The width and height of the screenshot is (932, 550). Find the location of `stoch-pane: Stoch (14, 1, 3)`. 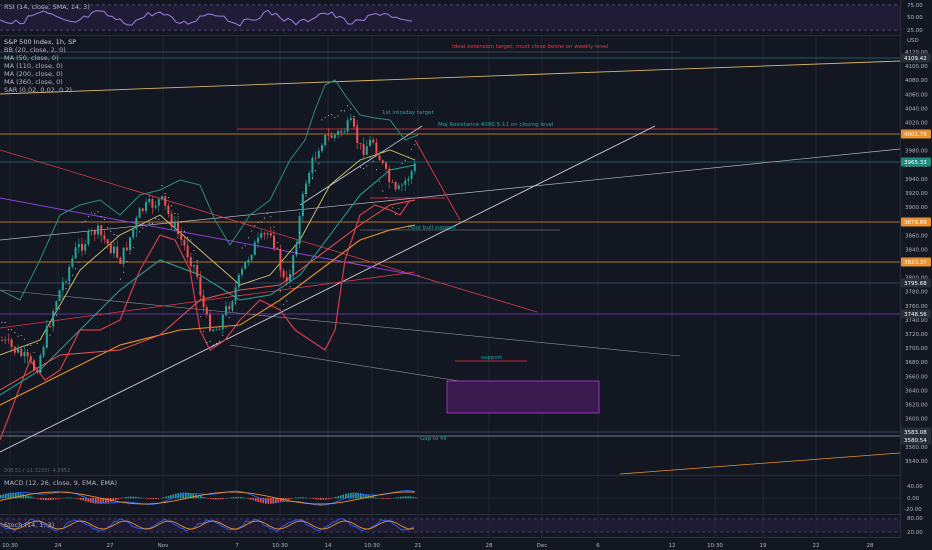

stoch-pane: Stoch (14, 1, 3) is located at coordinates (450, 525).